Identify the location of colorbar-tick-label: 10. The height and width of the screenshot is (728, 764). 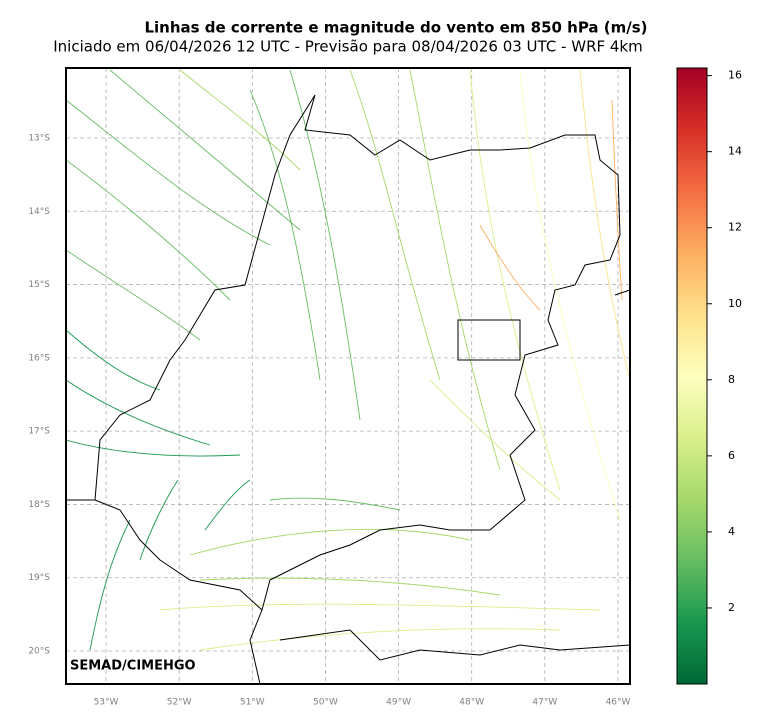
(735, 303).